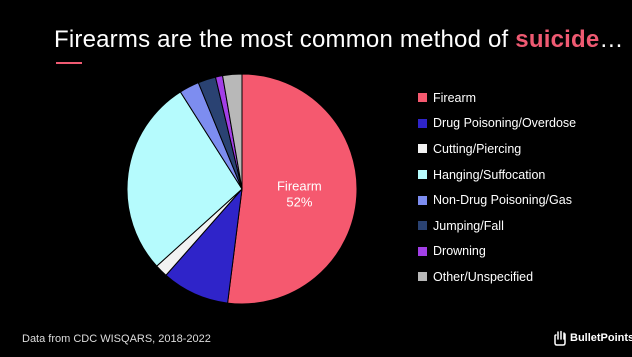  Describe the element at coordinates (299, 202) in the screenshot. I see `pie-label-value: 52%` at that location.